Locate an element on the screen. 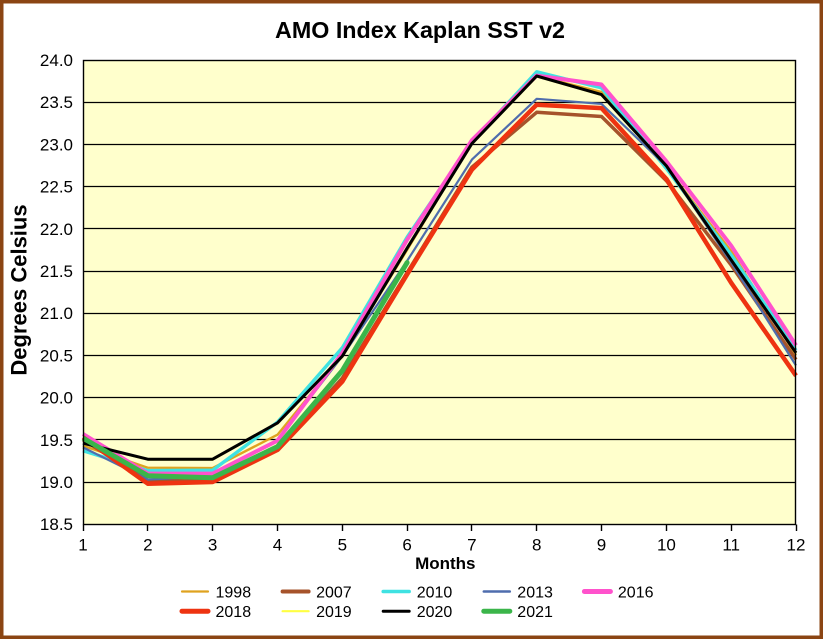  svg-text: 1998 is located at coordinates (234, 592).